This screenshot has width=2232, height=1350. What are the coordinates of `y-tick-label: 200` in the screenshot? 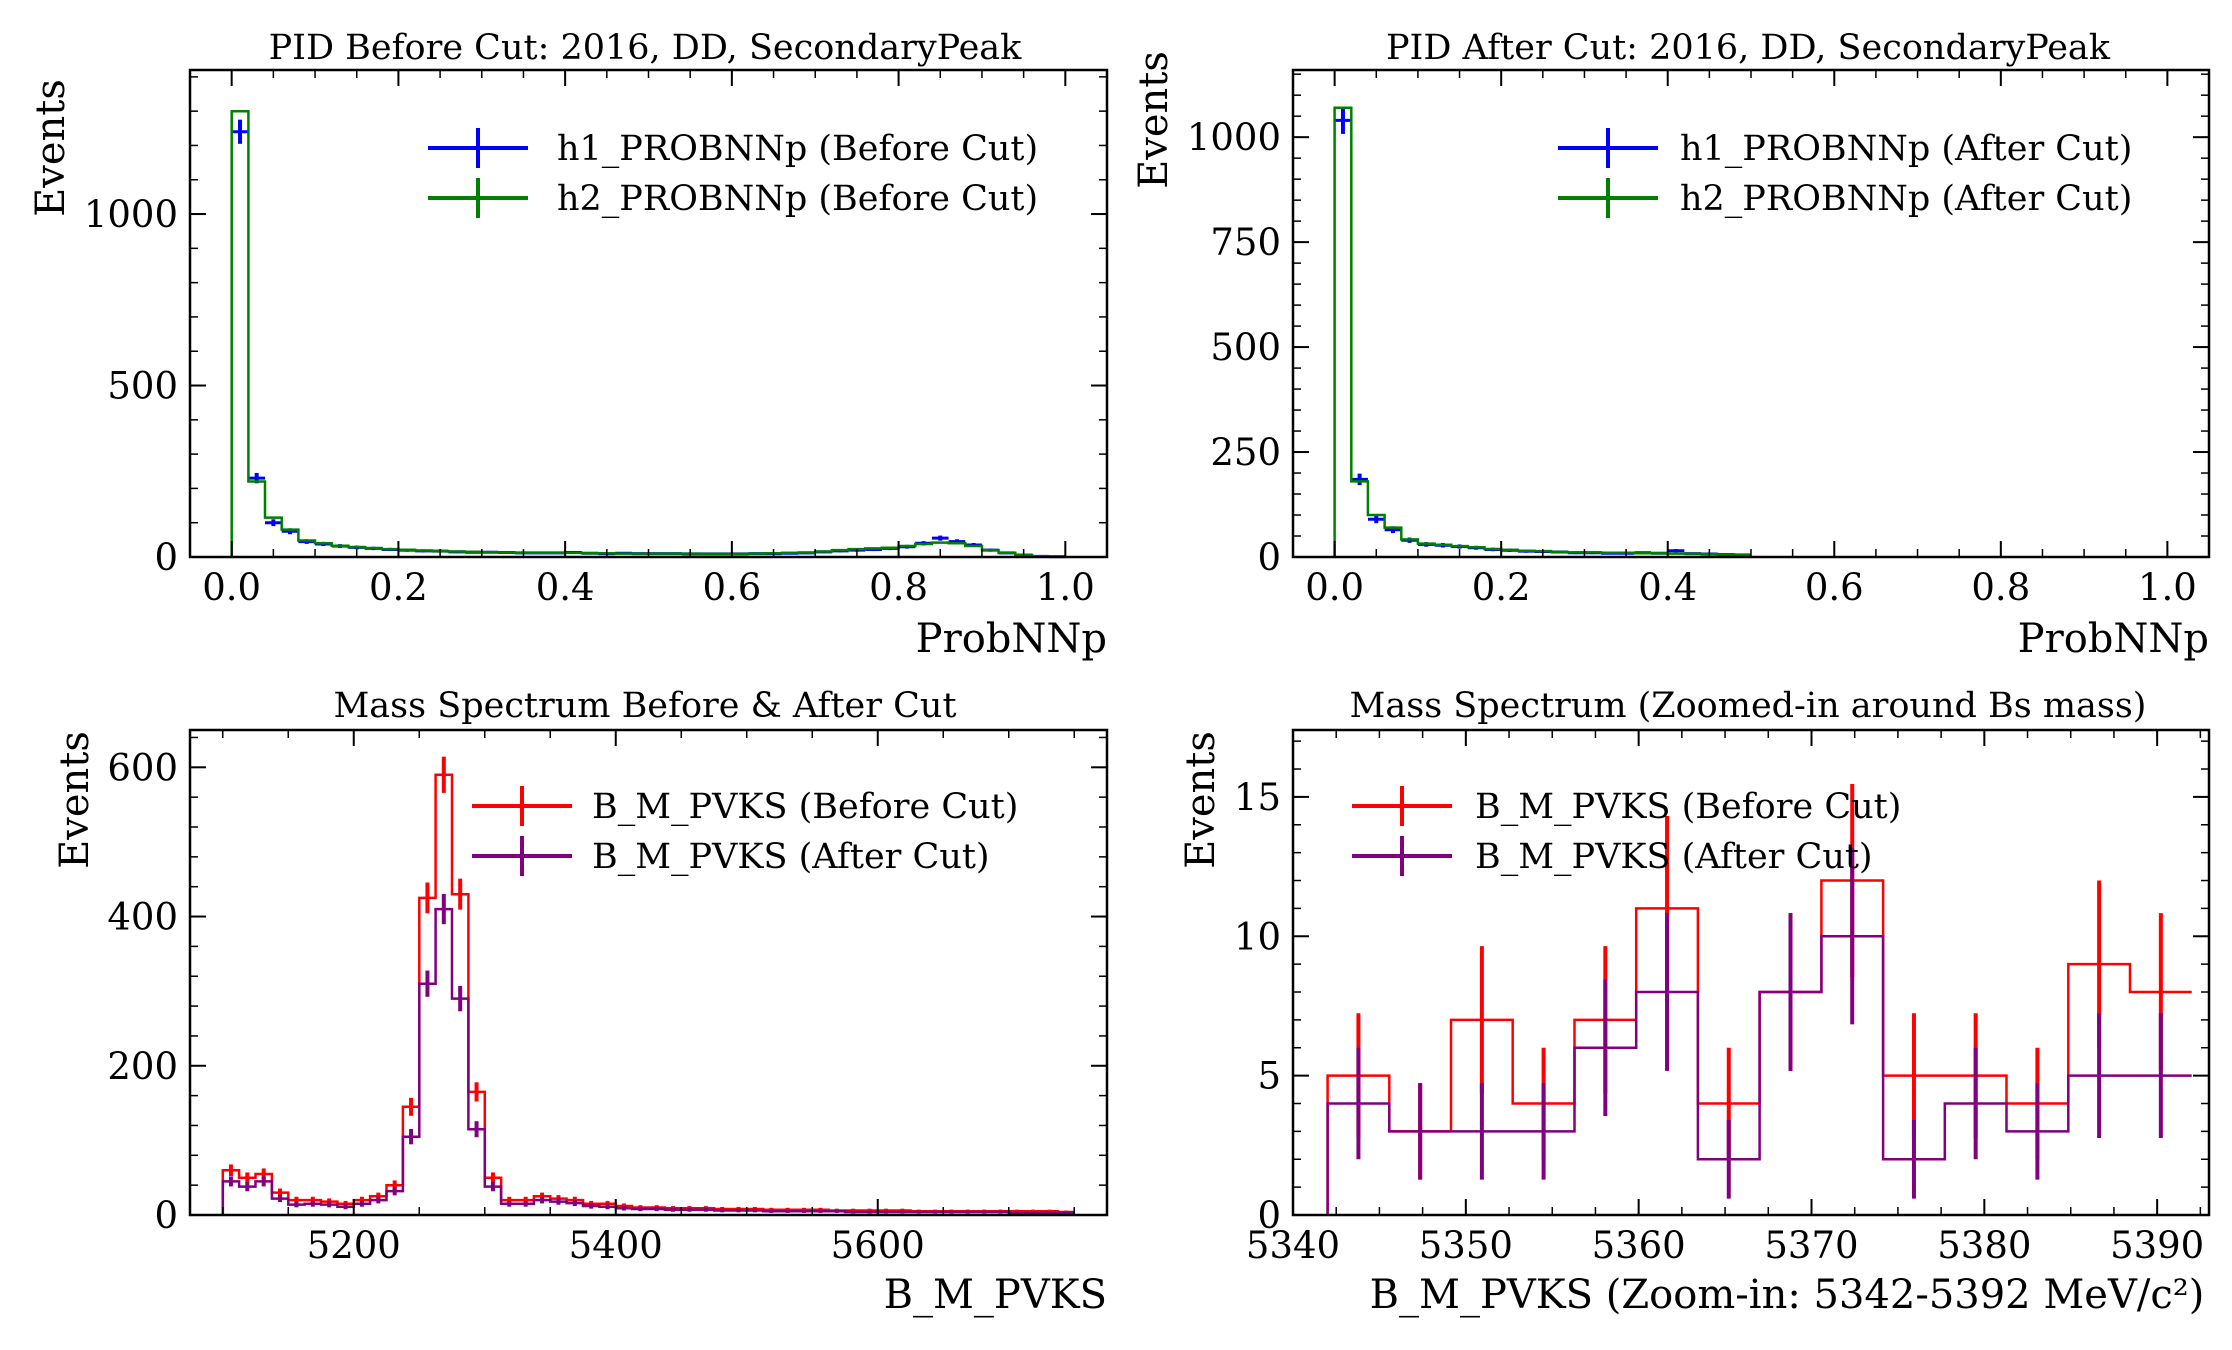 It's located at (142, 1066).